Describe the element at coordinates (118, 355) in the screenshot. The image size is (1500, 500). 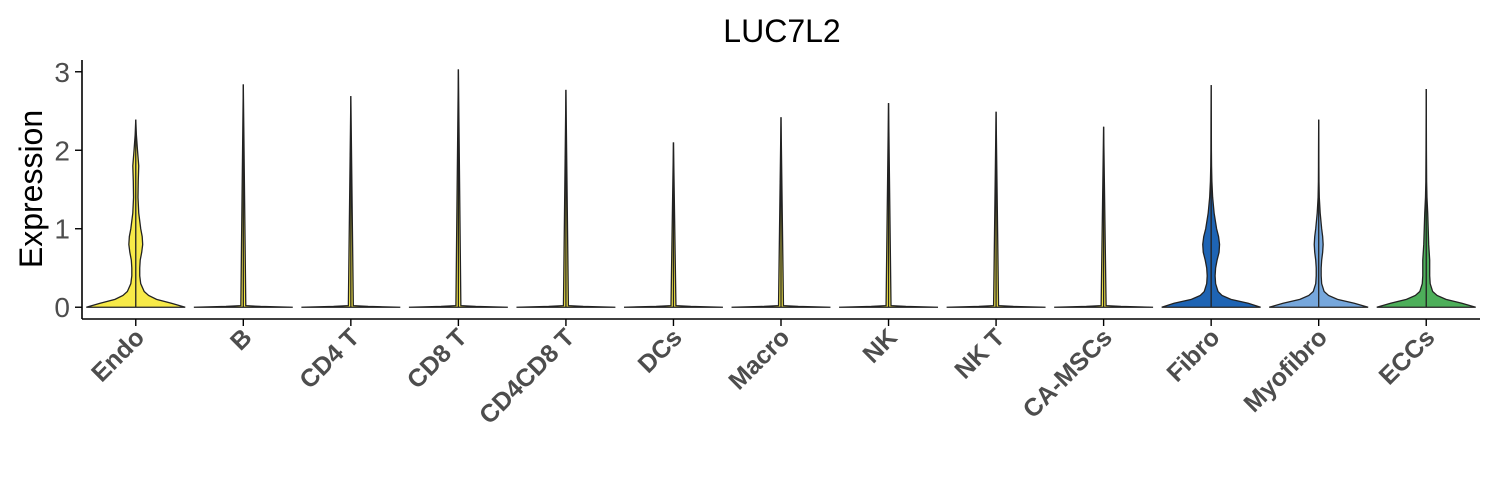
I see `x-tick-label-endo: Endo` at that location.